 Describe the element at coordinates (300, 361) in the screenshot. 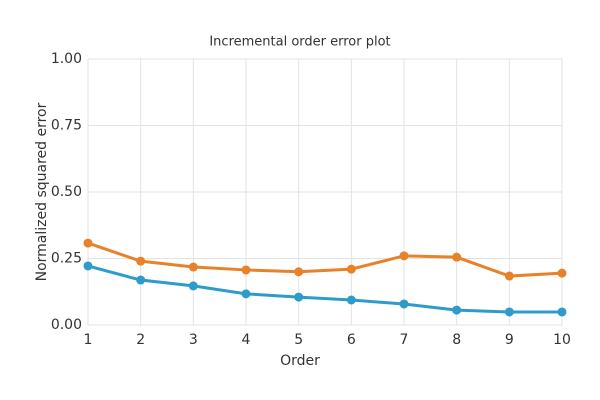

I see `x-axis-label: Order` at that location.